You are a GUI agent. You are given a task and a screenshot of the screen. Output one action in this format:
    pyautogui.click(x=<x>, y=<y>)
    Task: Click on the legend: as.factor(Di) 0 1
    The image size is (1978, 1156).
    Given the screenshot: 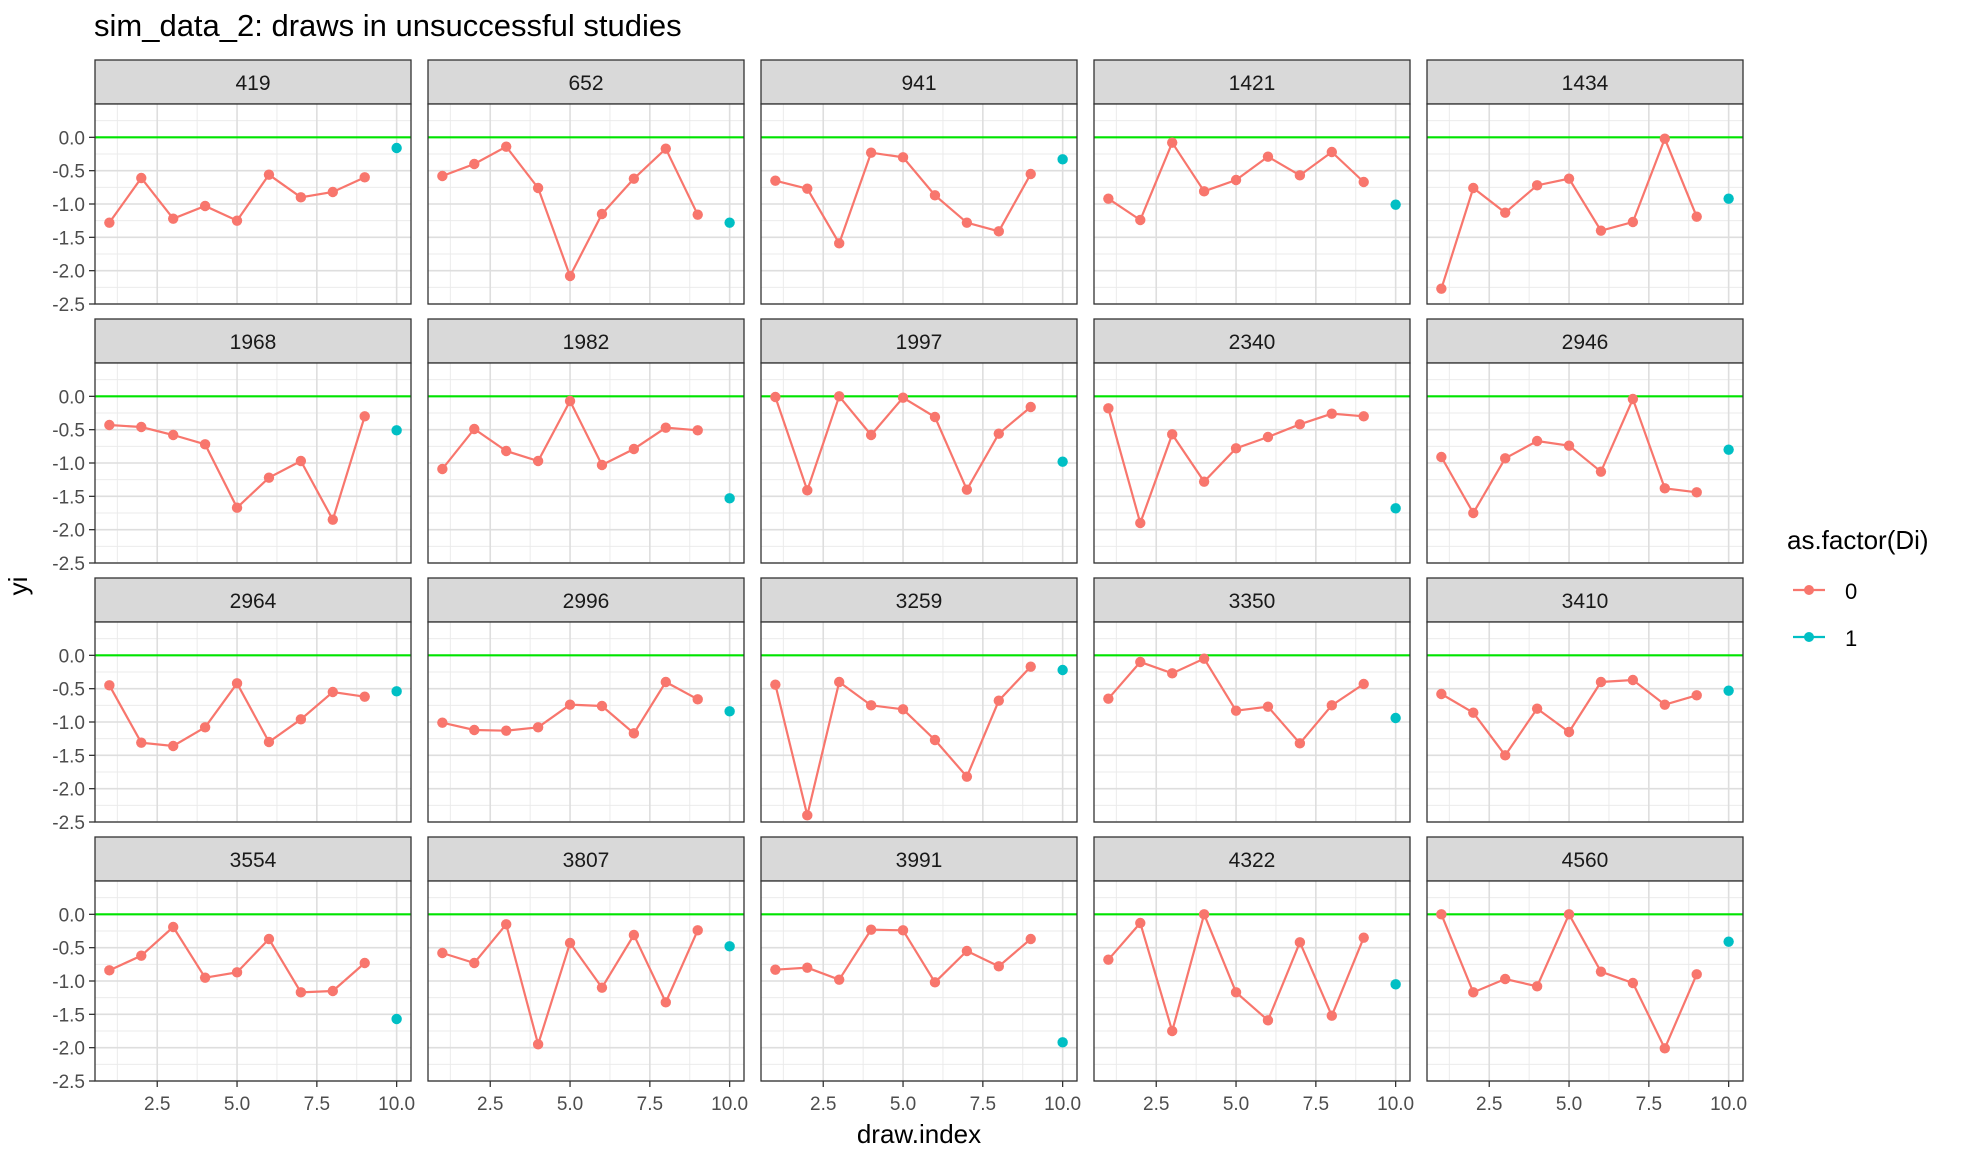 What is the action you would take?
    pyautogui.click(x=1858, y=588)
    